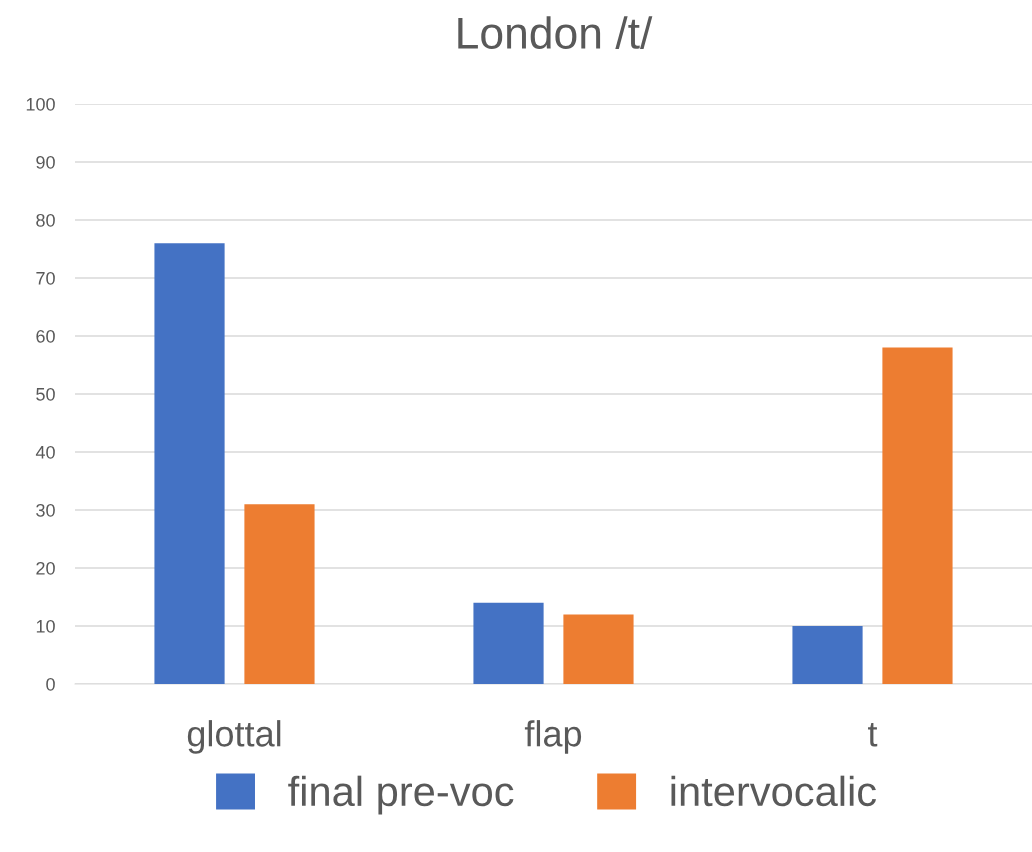  I want to click on y-tick-label: 90, so click(45, 162).